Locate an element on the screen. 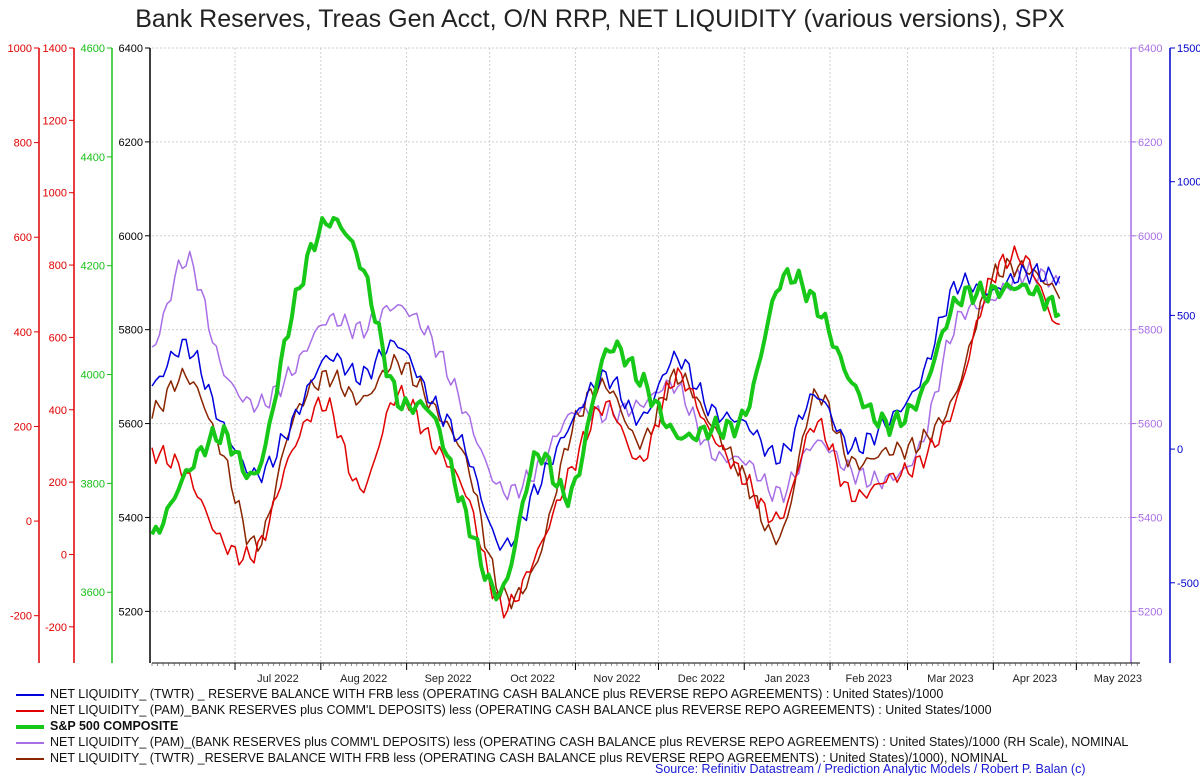 The width and height of the screenshot is (1200, 776). x-tick-label: Sep 2022 is located at coordinates (448, 679).